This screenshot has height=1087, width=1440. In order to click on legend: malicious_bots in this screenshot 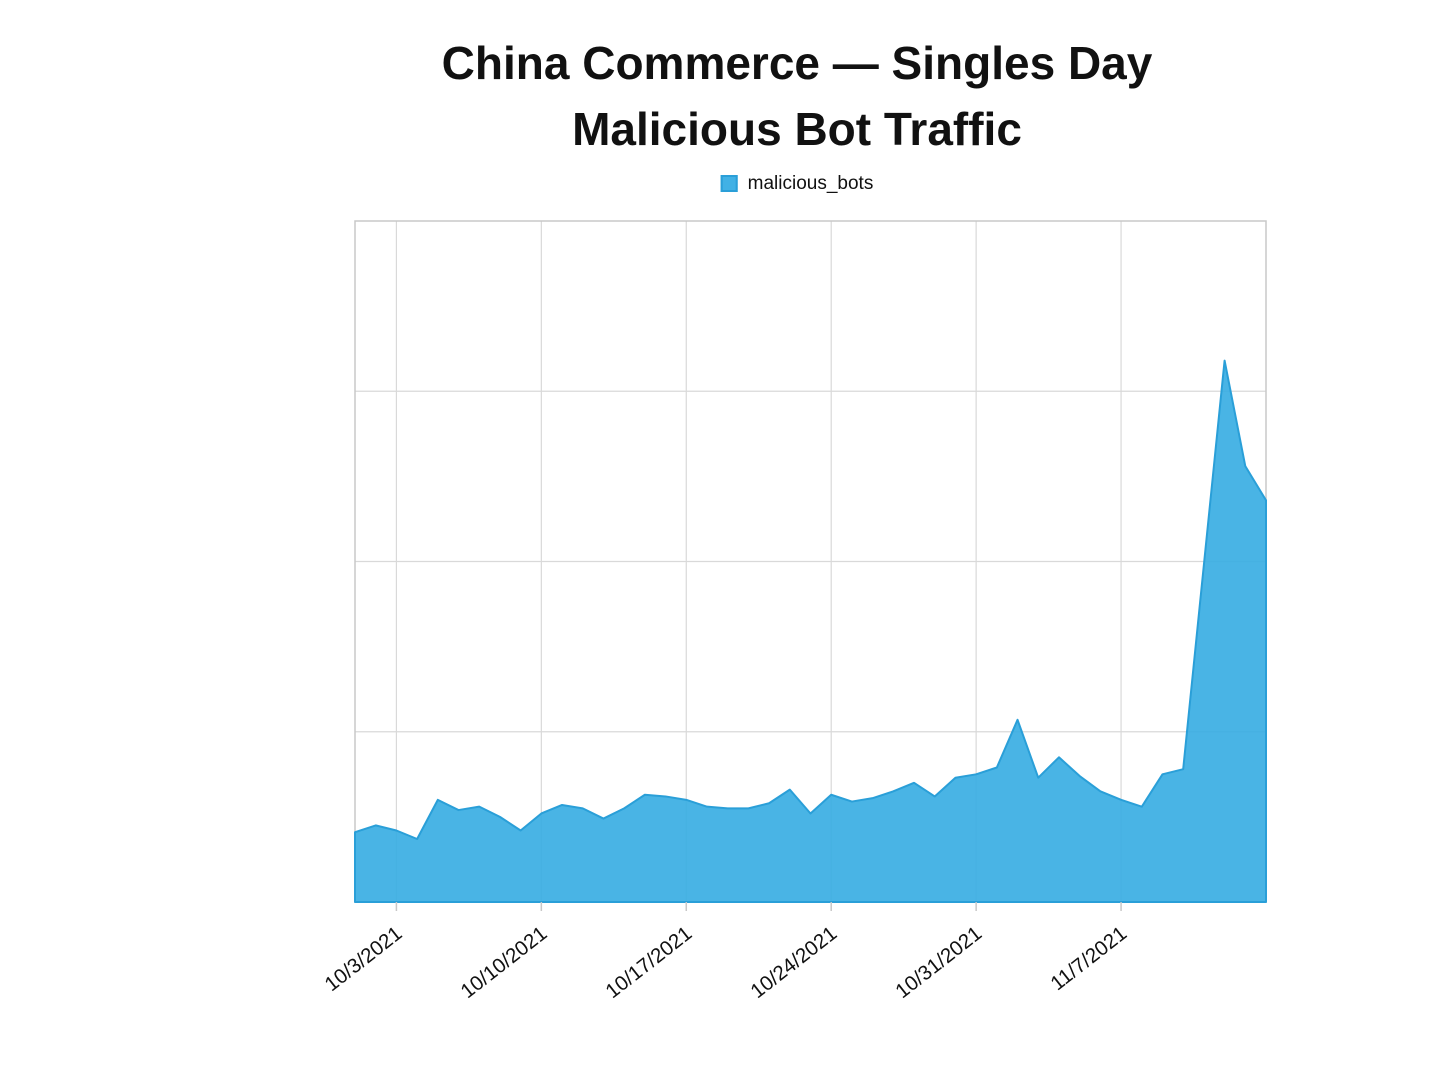, I will do `click(797, 183)`.